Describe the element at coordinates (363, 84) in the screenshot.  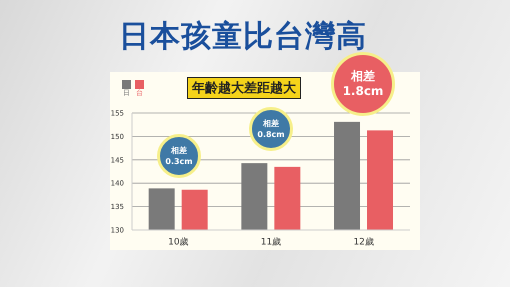
I see `callout-circle: 相差 1.8cm` at that location.